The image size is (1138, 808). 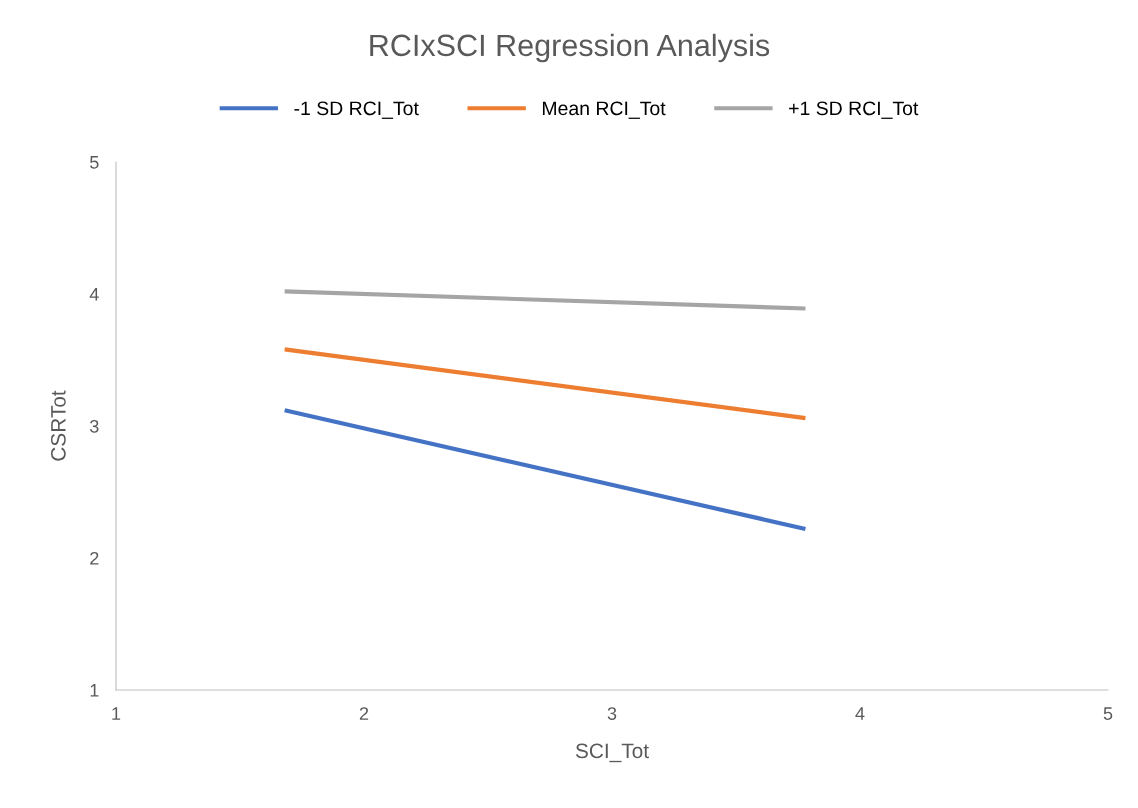 What do you see at coordinates (854, 110) in the screenshot?
I see `legend-label: +1 SD RCI_Tot` at bounding box center [854, 110].